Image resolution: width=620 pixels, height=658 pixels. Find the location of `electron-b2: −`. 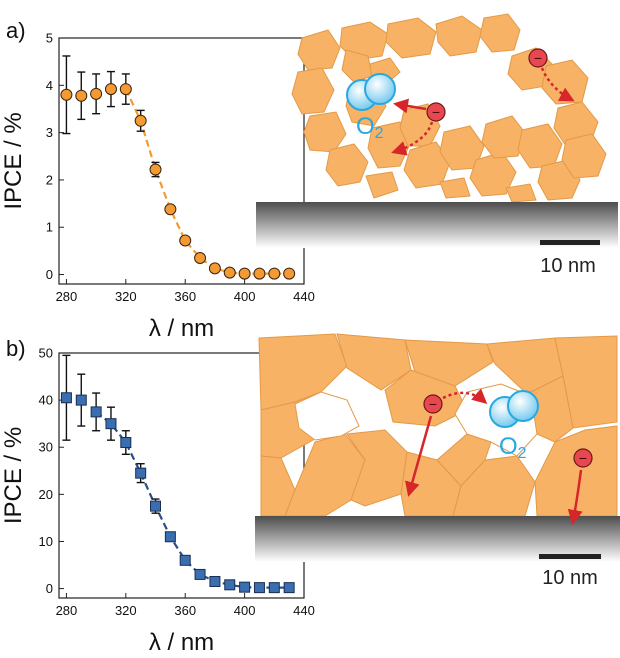

electron-b2: − is located at coordinates (583, 458).